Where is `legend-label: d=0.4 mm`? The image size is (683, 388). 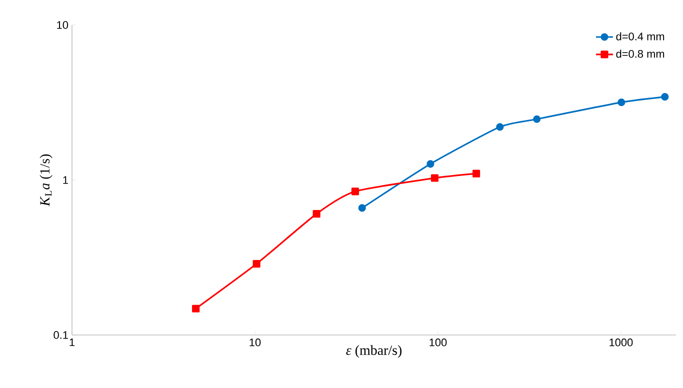 legend-label: d=0.4 mm is located at coordinates (640, 36).